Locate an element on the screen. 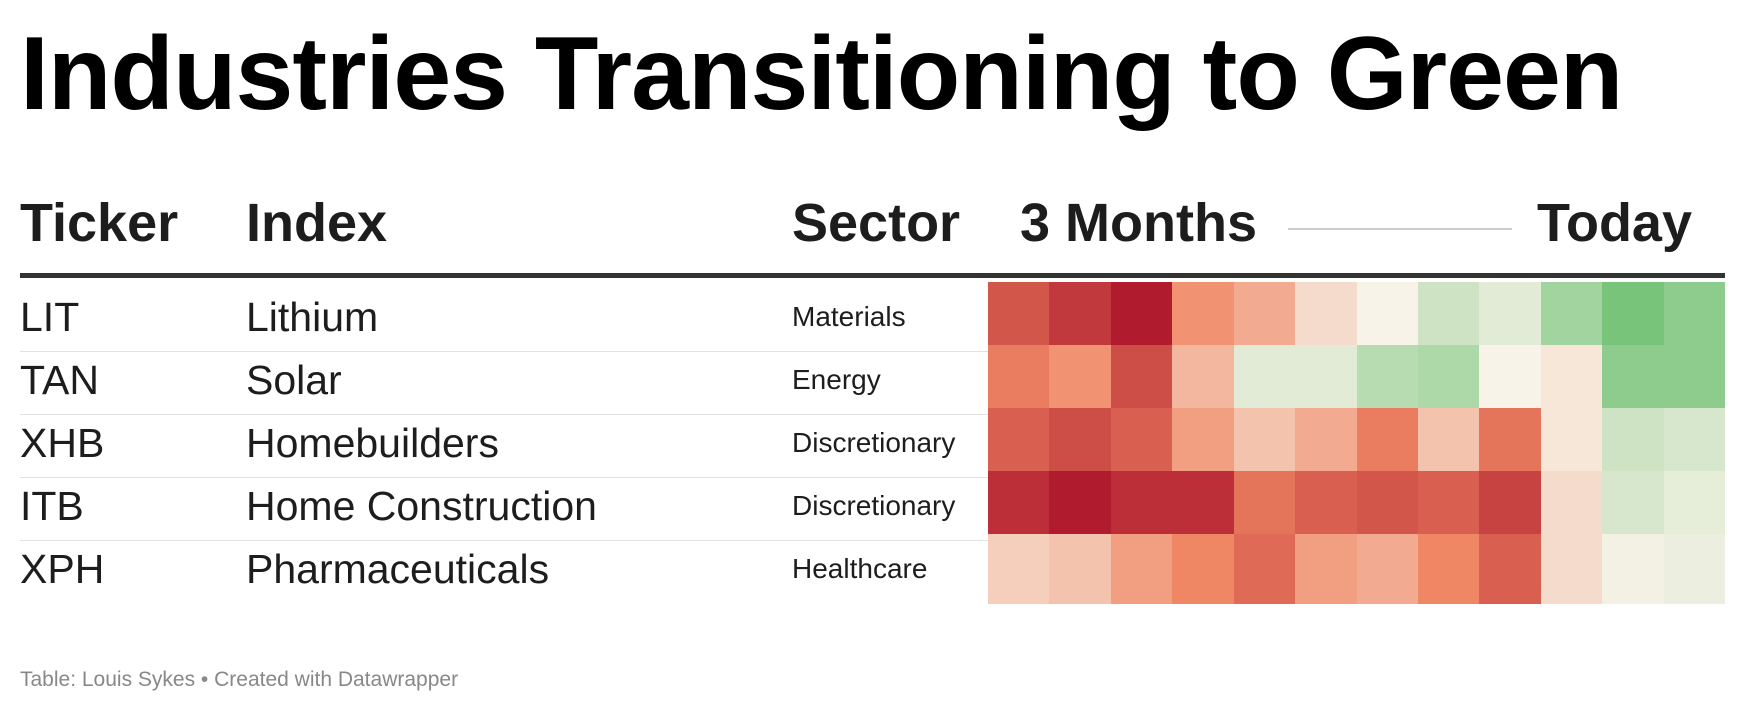 The image size is (1740, 714). header-rule is located at coordinates (872, 275).